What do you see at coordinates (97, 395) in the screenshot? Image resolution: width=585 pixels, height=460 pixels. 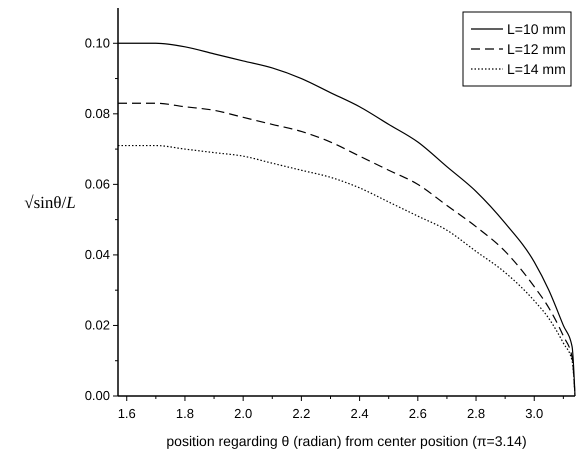 I see `y-tick-label: 0.00` at bounding box center [97, 395].